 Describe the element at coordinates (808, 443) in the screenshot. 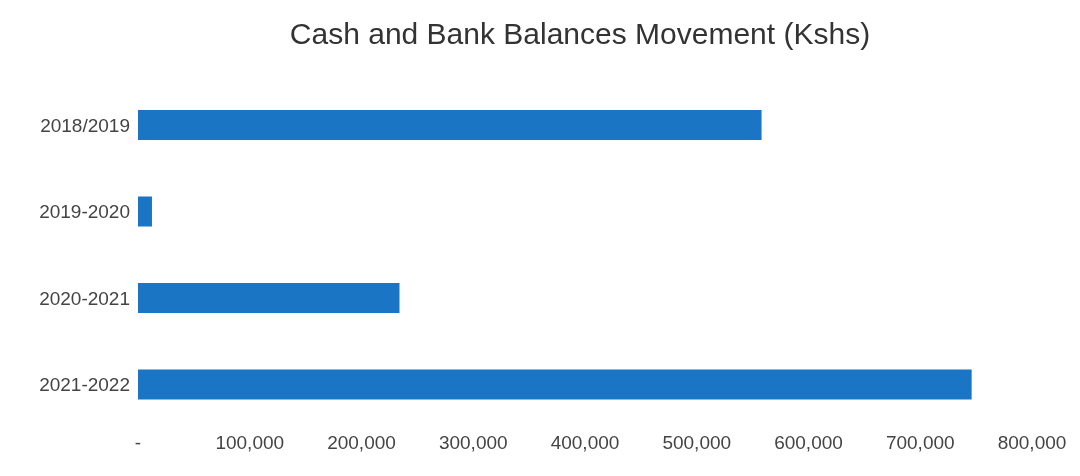

I see `x-tick-label: 600,000` at that location.